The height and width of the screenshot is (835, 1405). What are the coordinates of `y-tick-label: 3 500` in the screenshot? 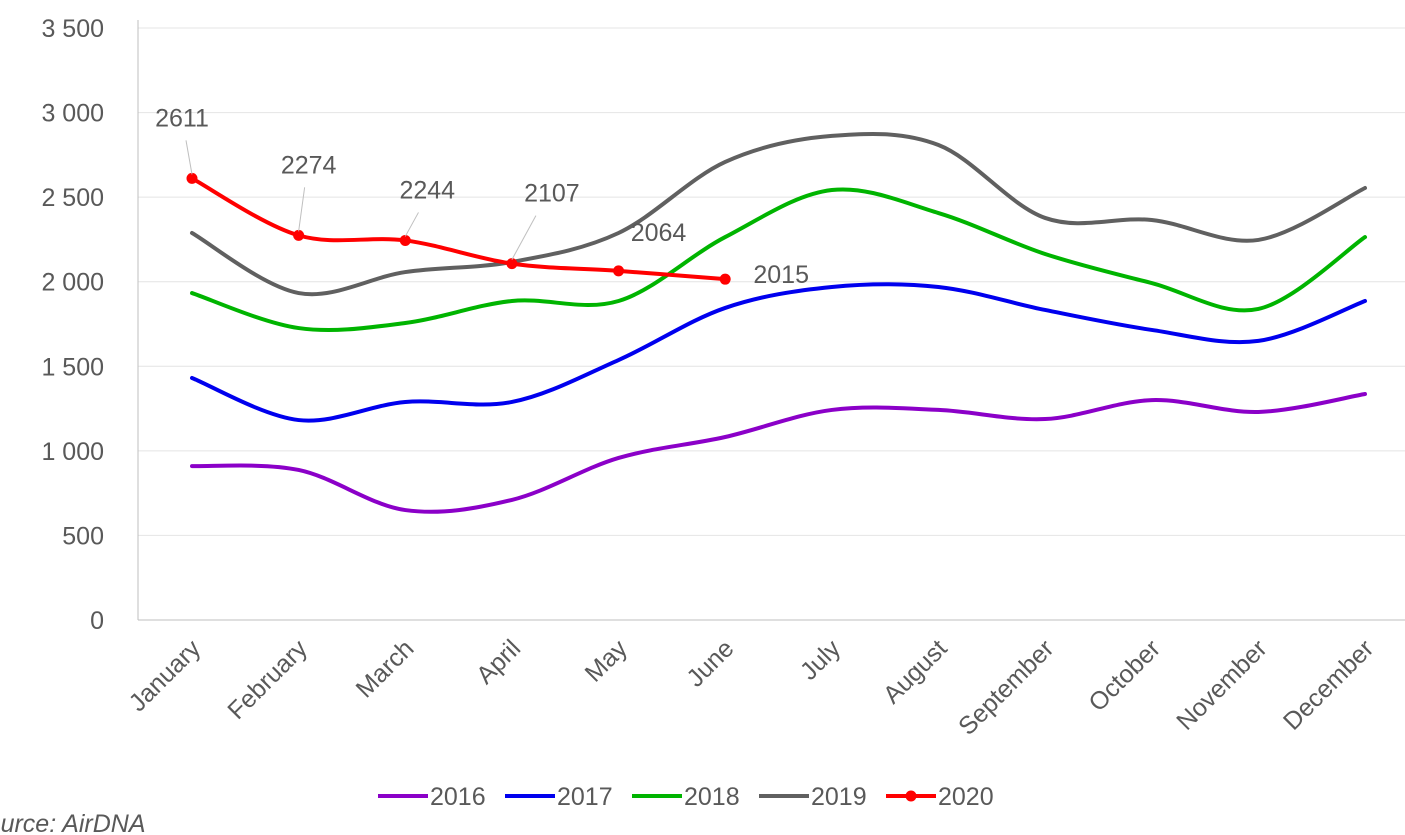 It's located at (72, 29).